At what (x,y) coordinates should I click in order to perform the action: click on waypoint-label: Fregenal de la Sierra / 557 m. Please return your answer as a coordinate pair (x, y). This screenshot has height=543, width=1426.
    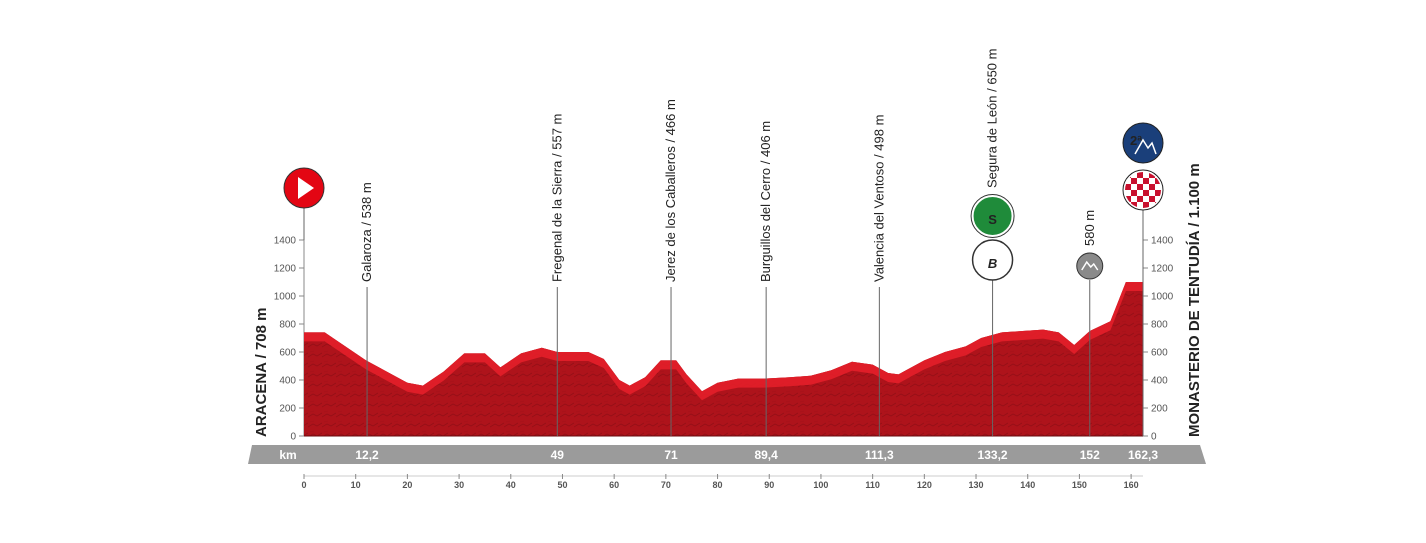
    Looking at the image, I should click on (556, 198).